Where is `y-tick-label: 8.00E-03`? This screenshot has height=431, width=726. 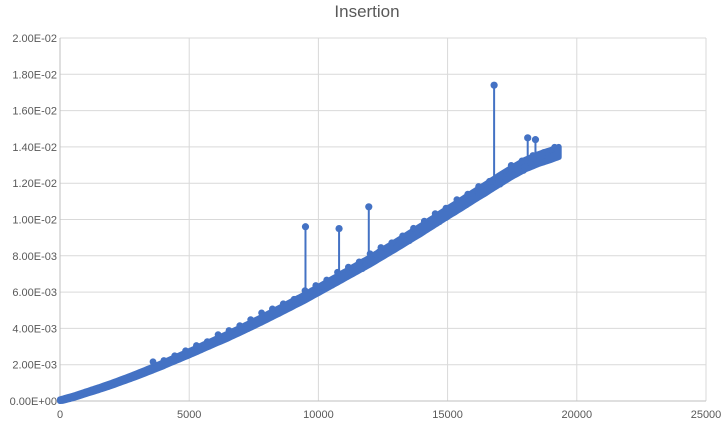 y-tick-label: 8.00E-03 is located at coordinates (34, 257).